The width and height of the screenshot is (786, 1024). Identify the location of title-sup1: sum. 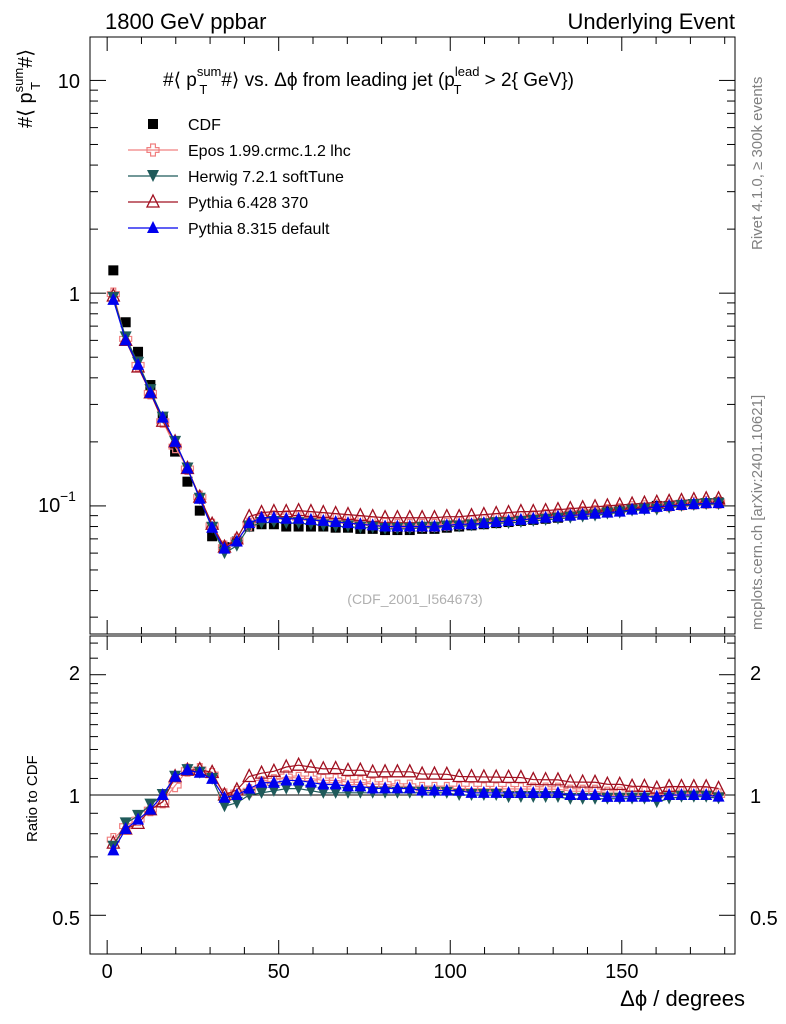
(209, 71).